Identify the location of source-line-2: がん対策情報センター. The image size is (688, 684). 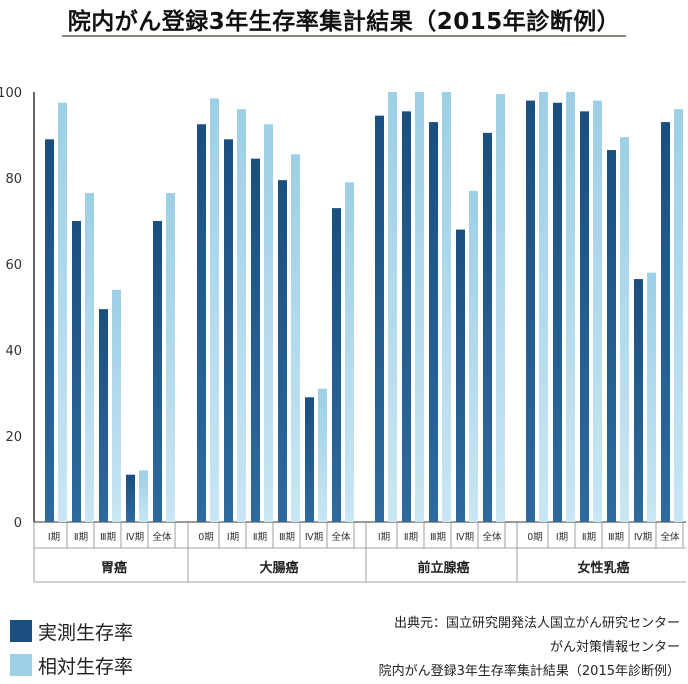
(614, 647).